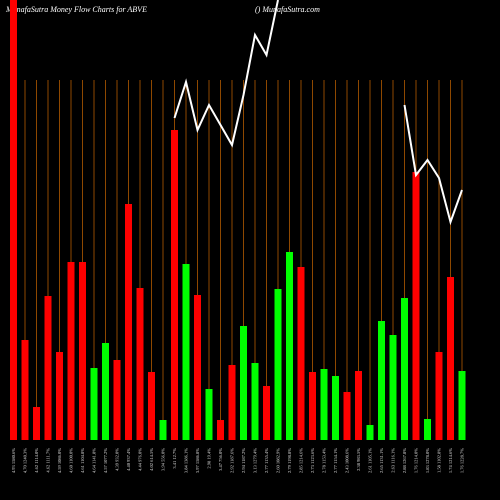 The height and width of the screenshot is (500, 500). I want to click on x-tick-label: 4.59 1086.0%, so click(59, 460).